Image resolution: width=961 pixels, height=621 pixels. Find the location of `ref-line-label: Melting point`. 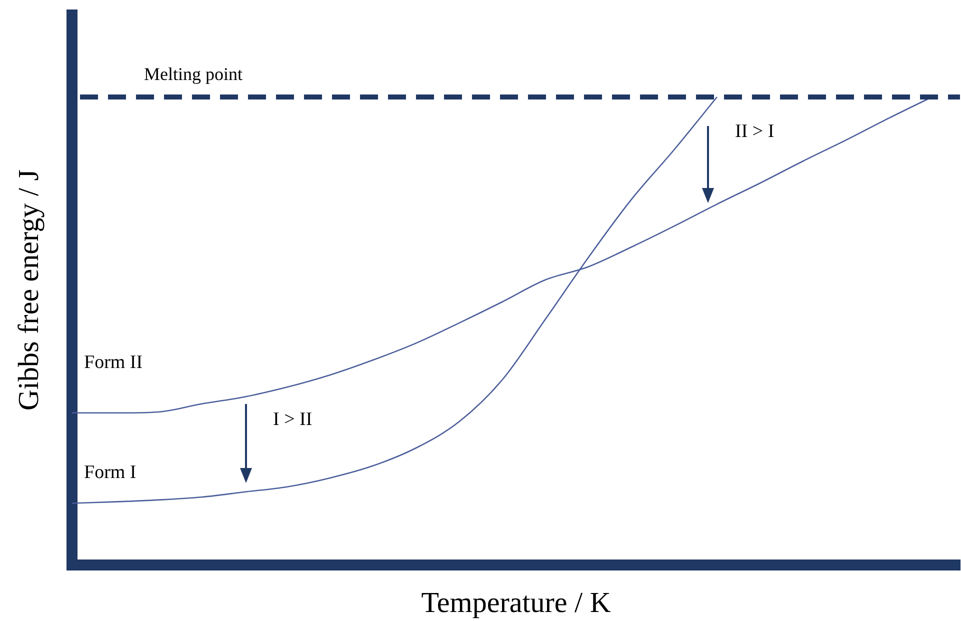

ref-line-label: Melting point is located at coordinates (193, 74).